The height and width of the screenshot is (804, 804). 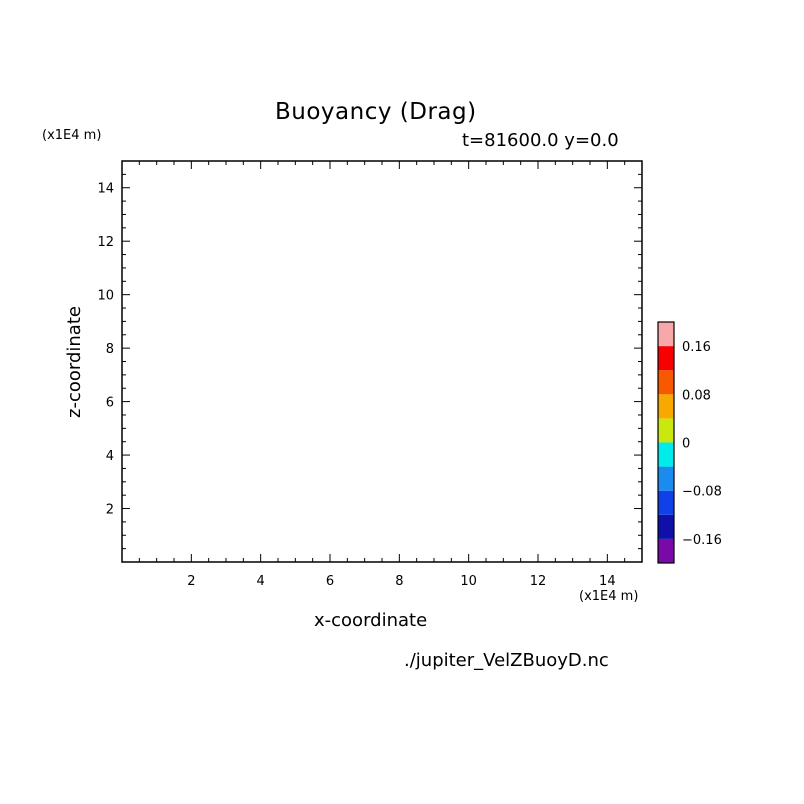 I want to click on y-tick-label: 2, so click(x=110, y=510).